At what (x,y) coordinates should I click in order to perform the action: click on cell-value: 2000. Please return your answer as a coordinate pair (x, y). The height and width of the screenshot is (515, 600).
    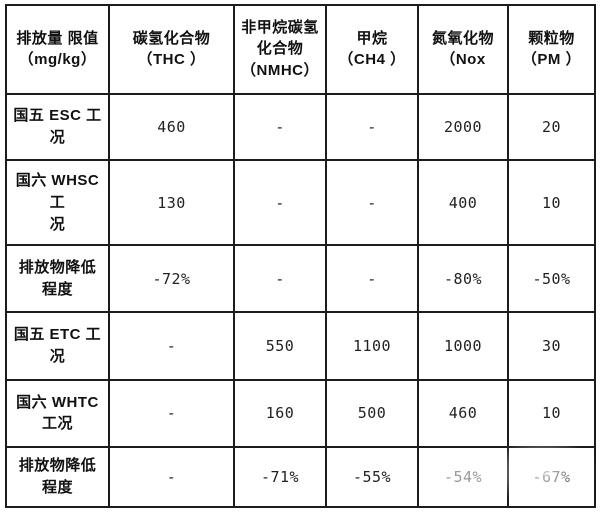
    Looking at the image, I should click on (463, 126).